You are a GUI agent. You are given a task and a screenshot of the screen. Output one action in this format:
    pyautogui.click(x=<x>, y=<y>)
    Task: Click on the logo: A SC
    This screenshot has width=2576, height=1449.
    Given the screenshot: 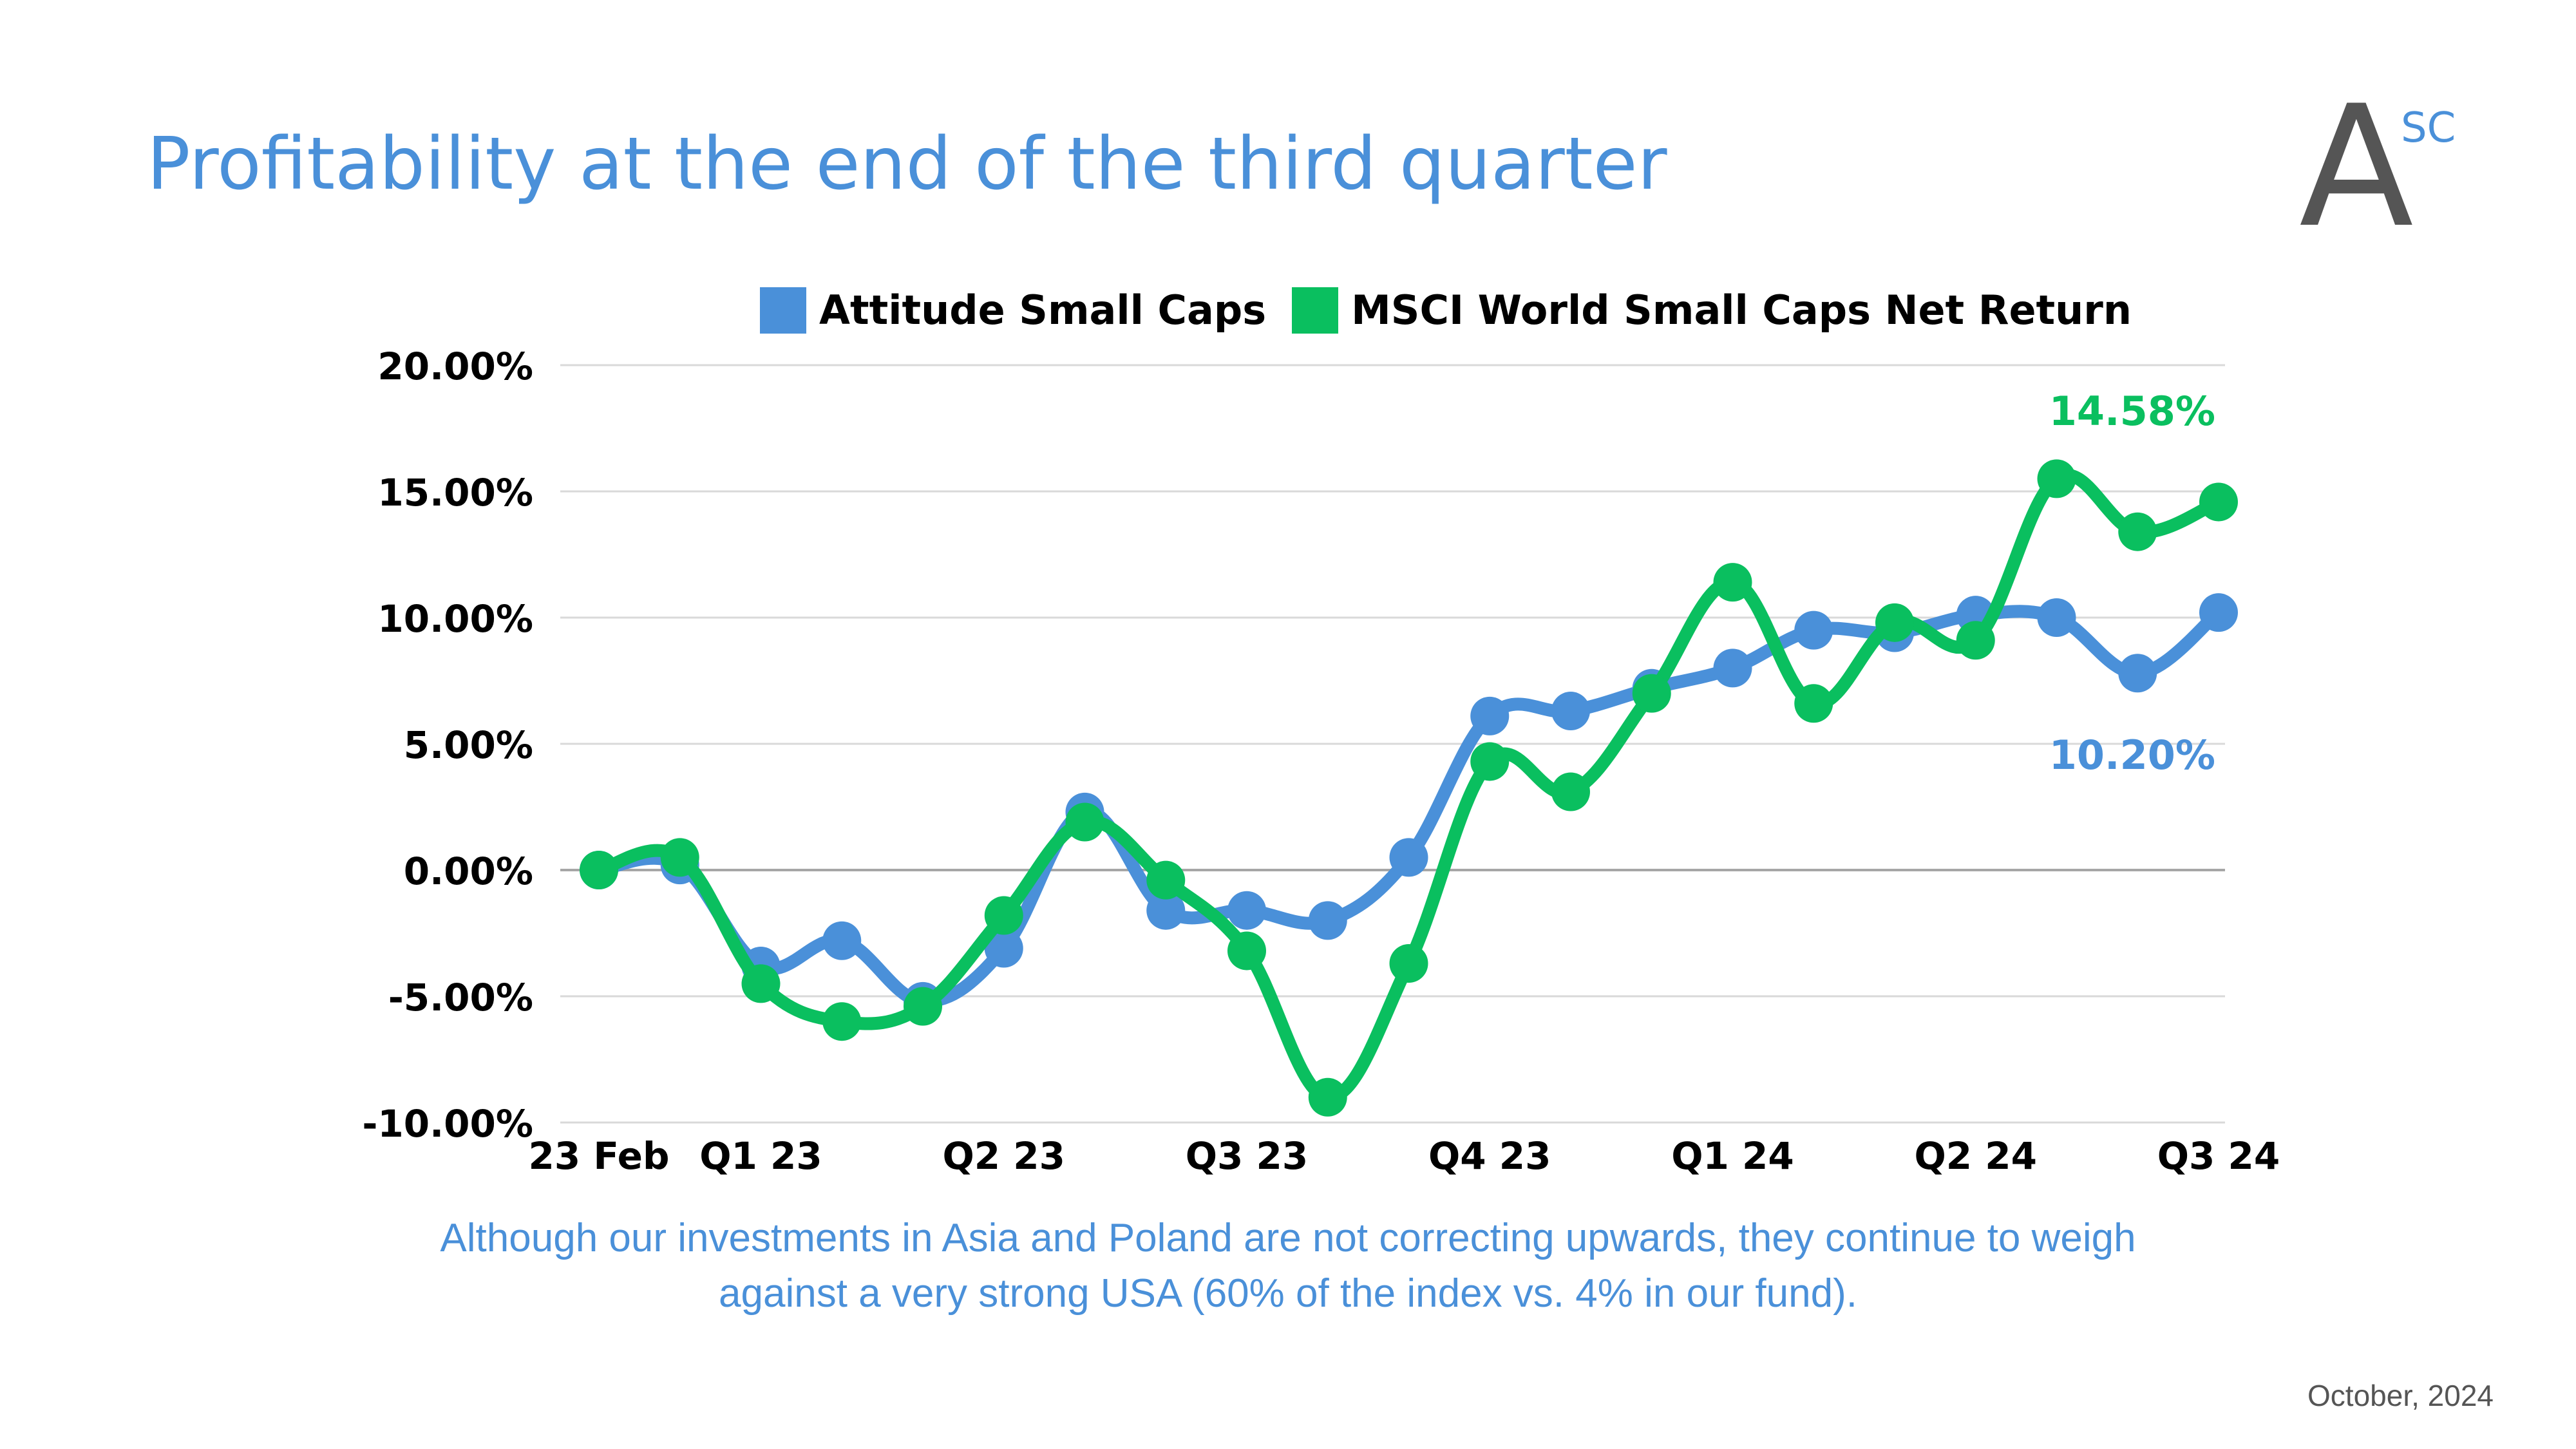 What is the action you would take?
    pyautogui.click(x=2377, y=167)
    